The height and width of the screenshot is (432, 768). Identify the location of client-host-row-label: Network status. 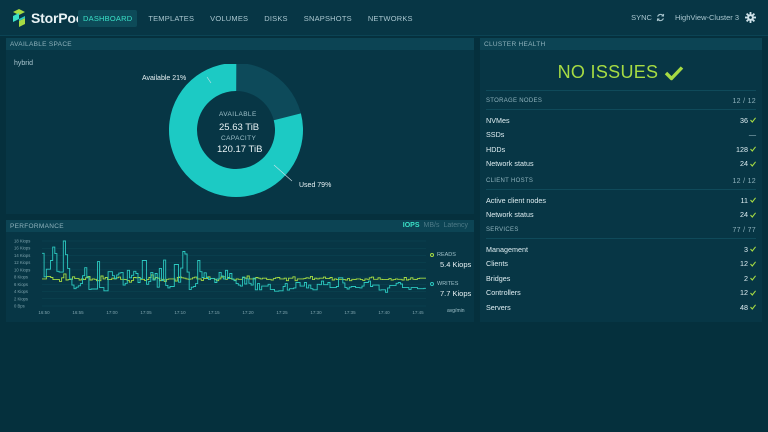
(510, 215).